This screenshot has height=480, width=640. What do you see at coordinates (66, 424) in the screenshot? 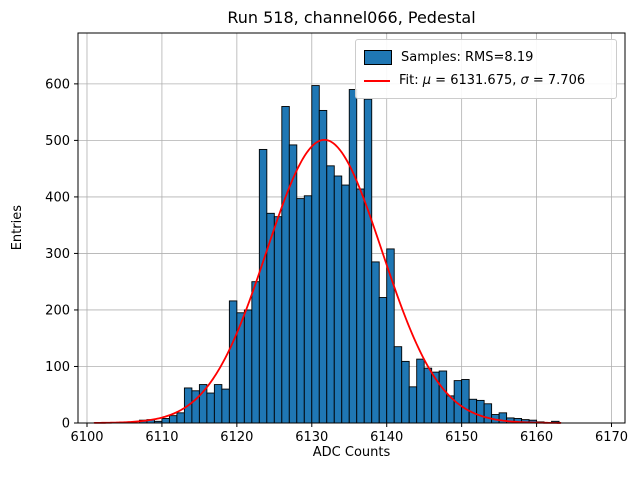
I see `y-tick-label: 0` at bounding box center [66, 424].